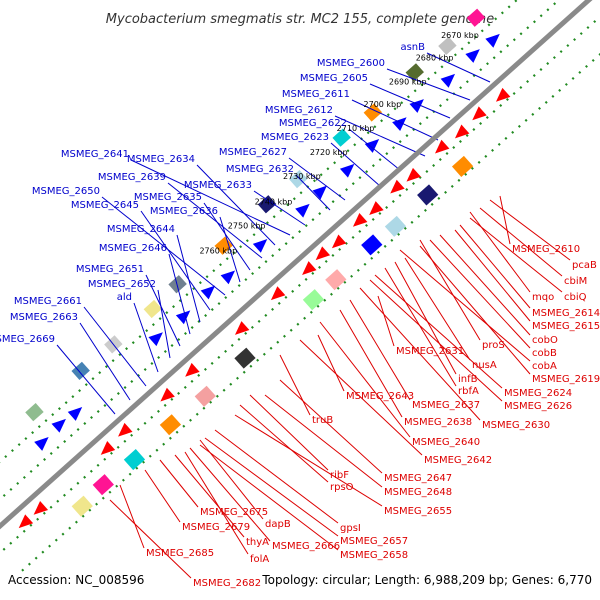 This screenshot has height=600, width=600. What do you see at coordinates (302, 176) in the screenshot?
I see `tick-label: 2730 kbp` at bounding box center [302, 176].